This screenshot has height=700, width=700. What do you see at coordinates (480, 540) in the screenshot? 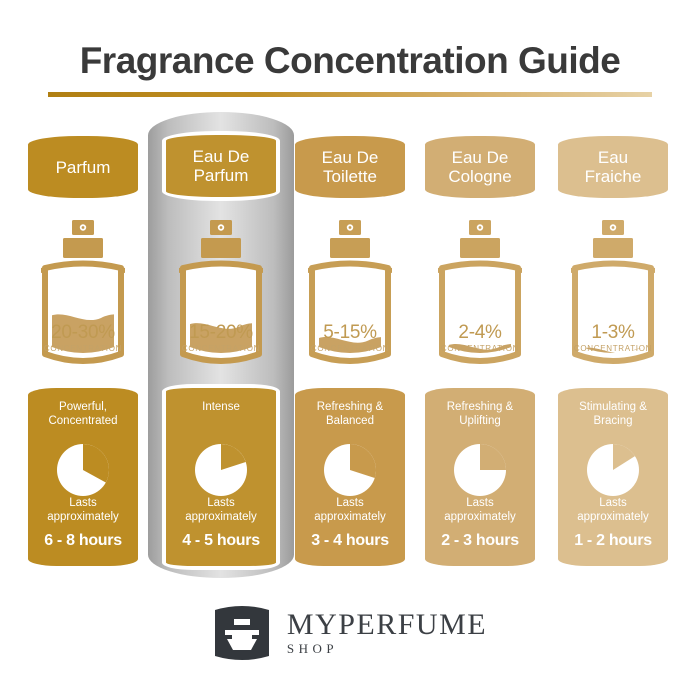
I see `duration-hours-3: 2 - 3 hours` at bounding box center [480, 540].